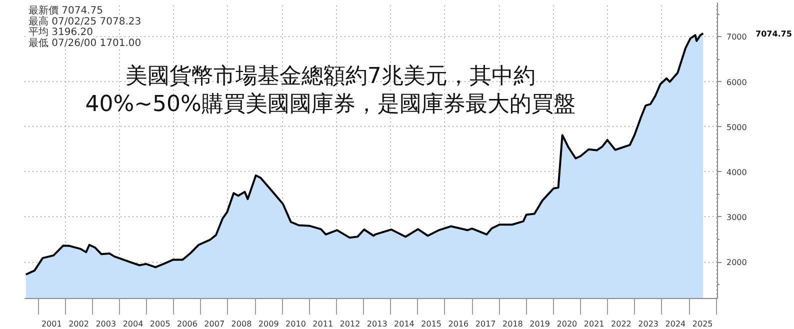  Describe the element at coordinates (85, 44) in the screenshot. I see `annotation: 最低 07/26/00 1701.00` at that location.